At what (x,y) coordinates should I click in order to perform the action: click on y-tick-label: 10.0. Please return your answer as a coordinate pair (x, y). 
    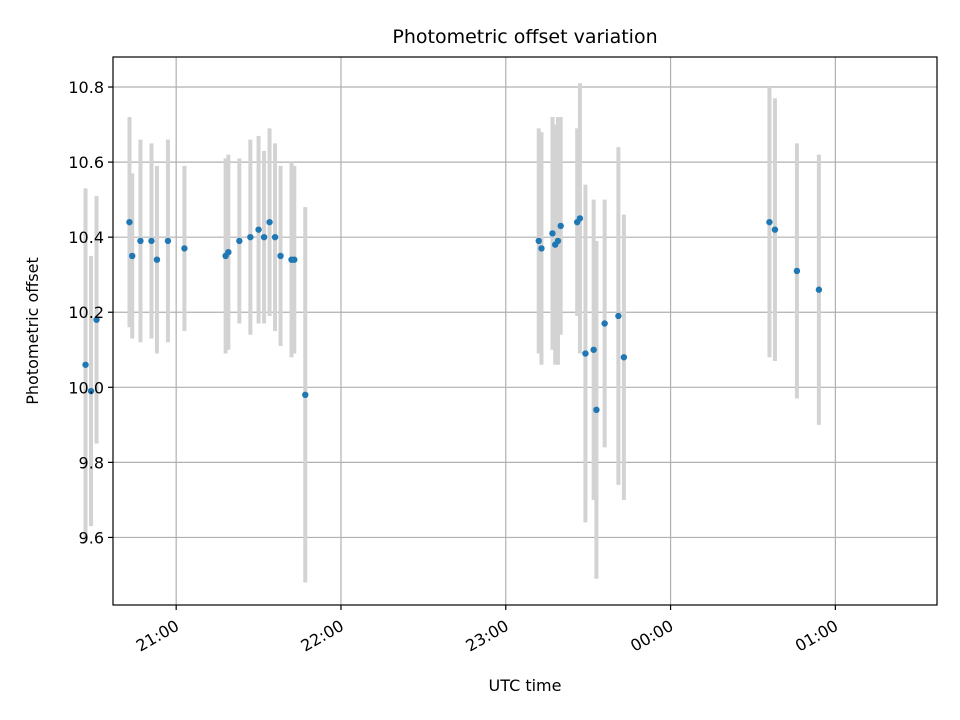
    Looking at the image, I should click on (86, 387).